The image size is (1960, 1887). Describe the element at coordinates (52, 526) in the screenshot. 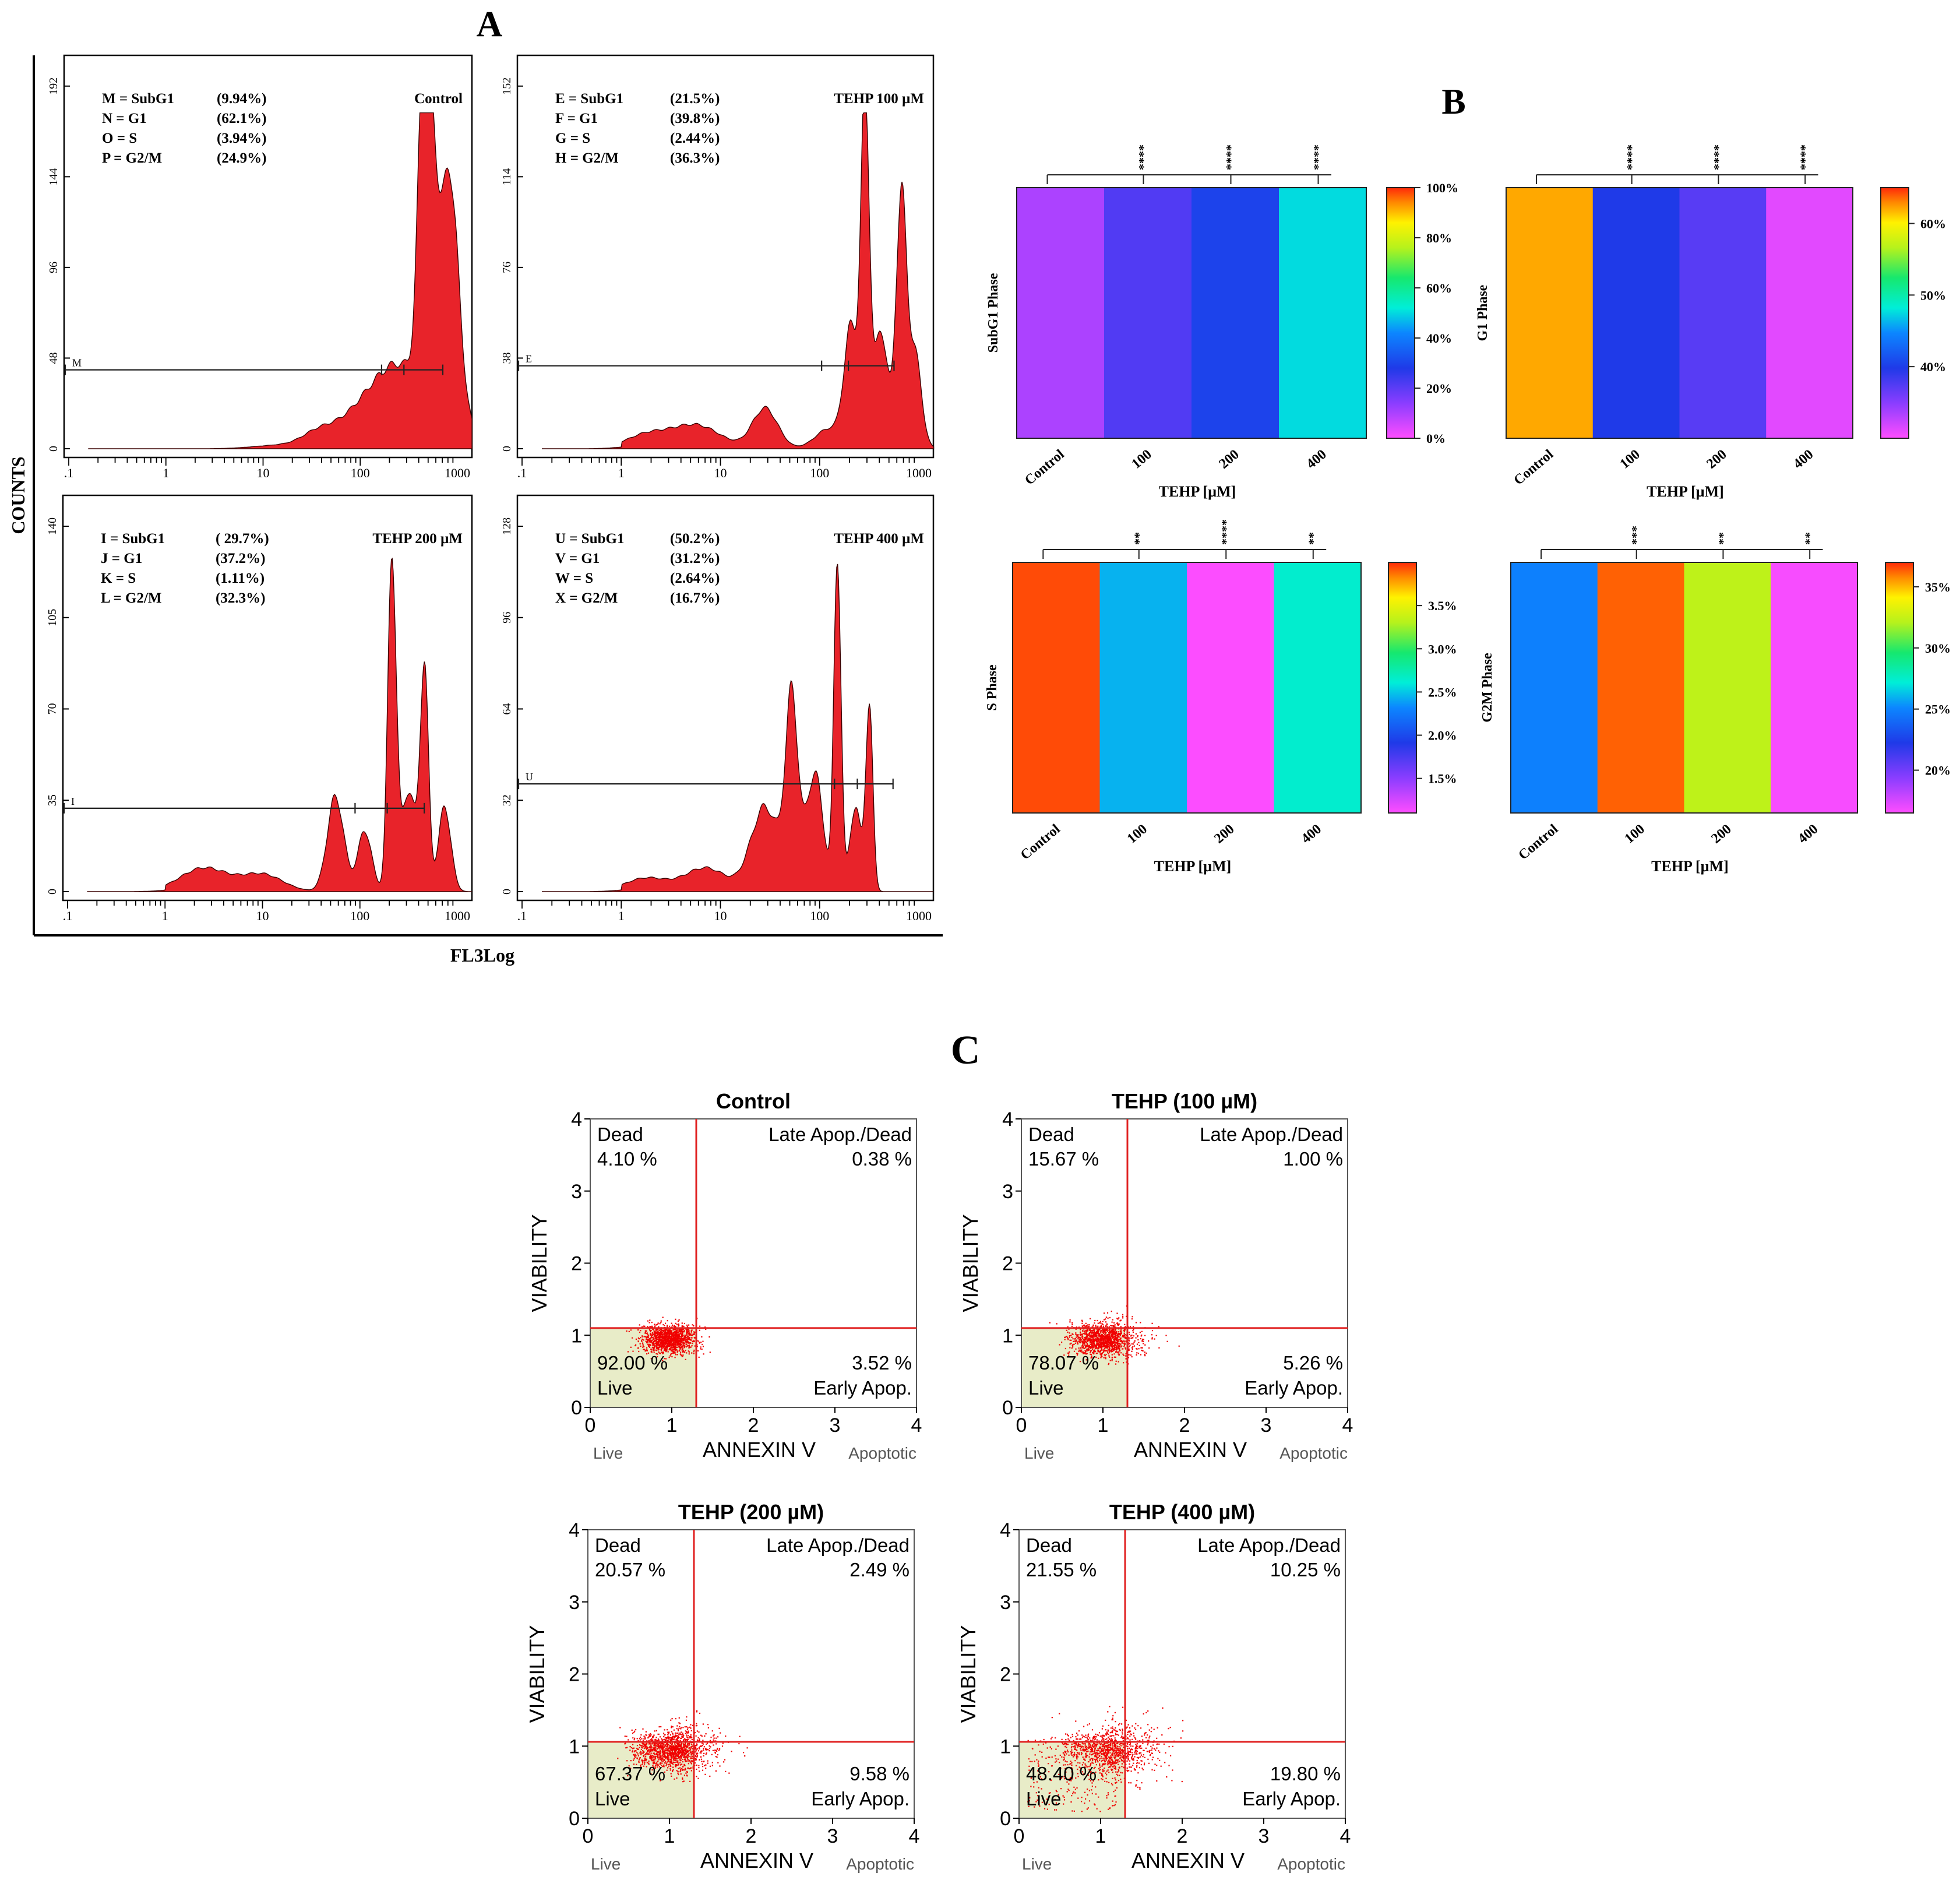

I see `histogram-y-tick-label: 140` at that location.